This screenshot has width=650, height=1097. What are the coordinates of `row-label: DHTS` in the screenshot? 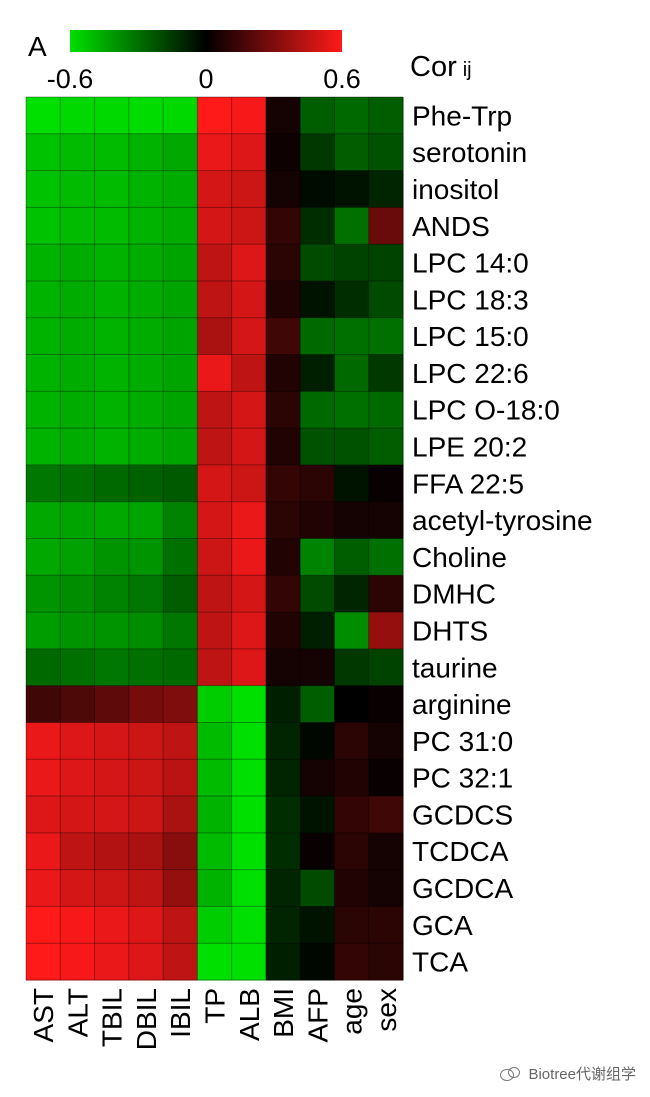 It's located at (450, 630).